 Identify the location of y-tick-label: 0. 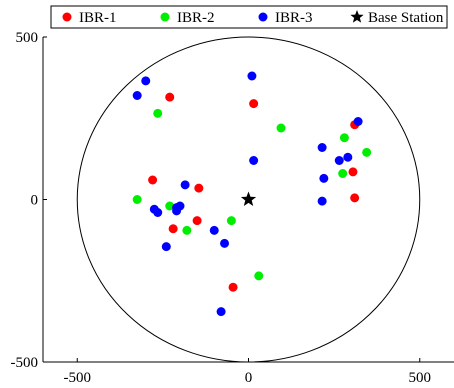
(35, 201).